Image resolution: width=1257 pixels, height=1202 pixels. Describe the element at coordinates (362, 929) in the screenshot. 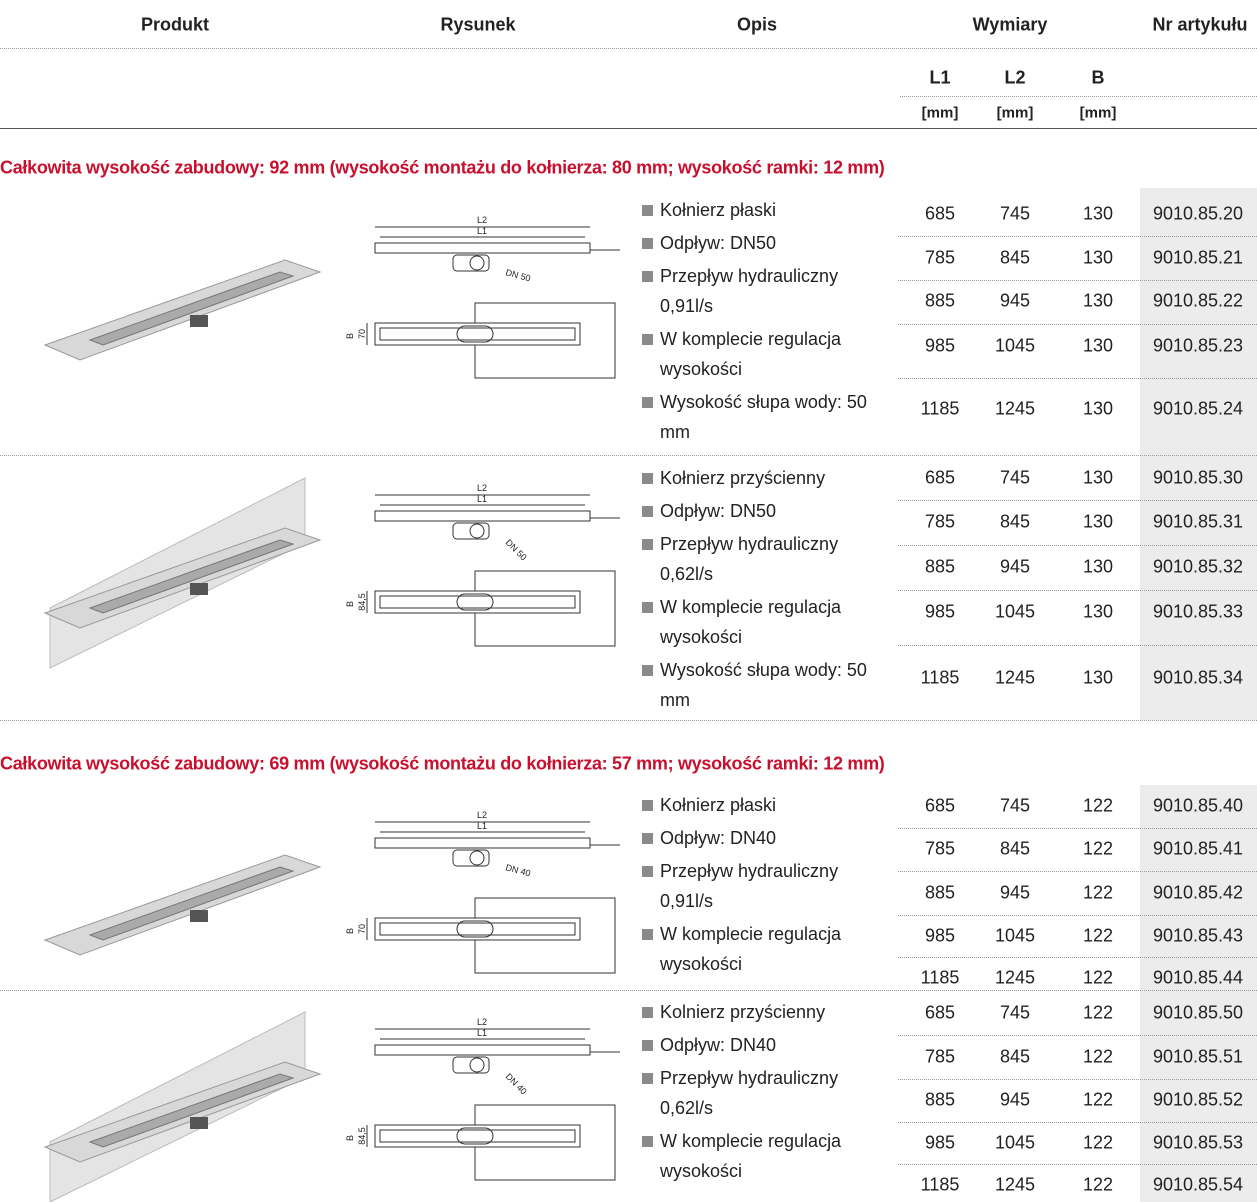

I see `drawing-label: 70` at that location.